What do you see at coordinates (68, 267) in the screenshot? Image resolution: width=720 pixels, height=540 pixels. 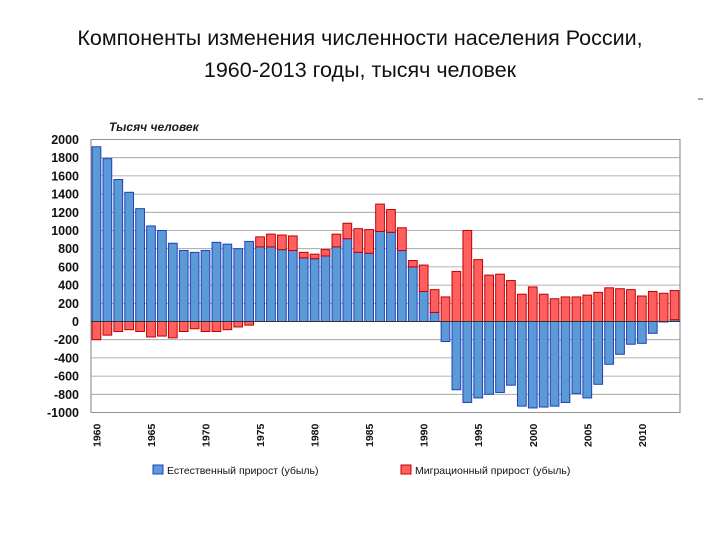 I see `y-tick-label: 600` at bounding box center [68, 267].